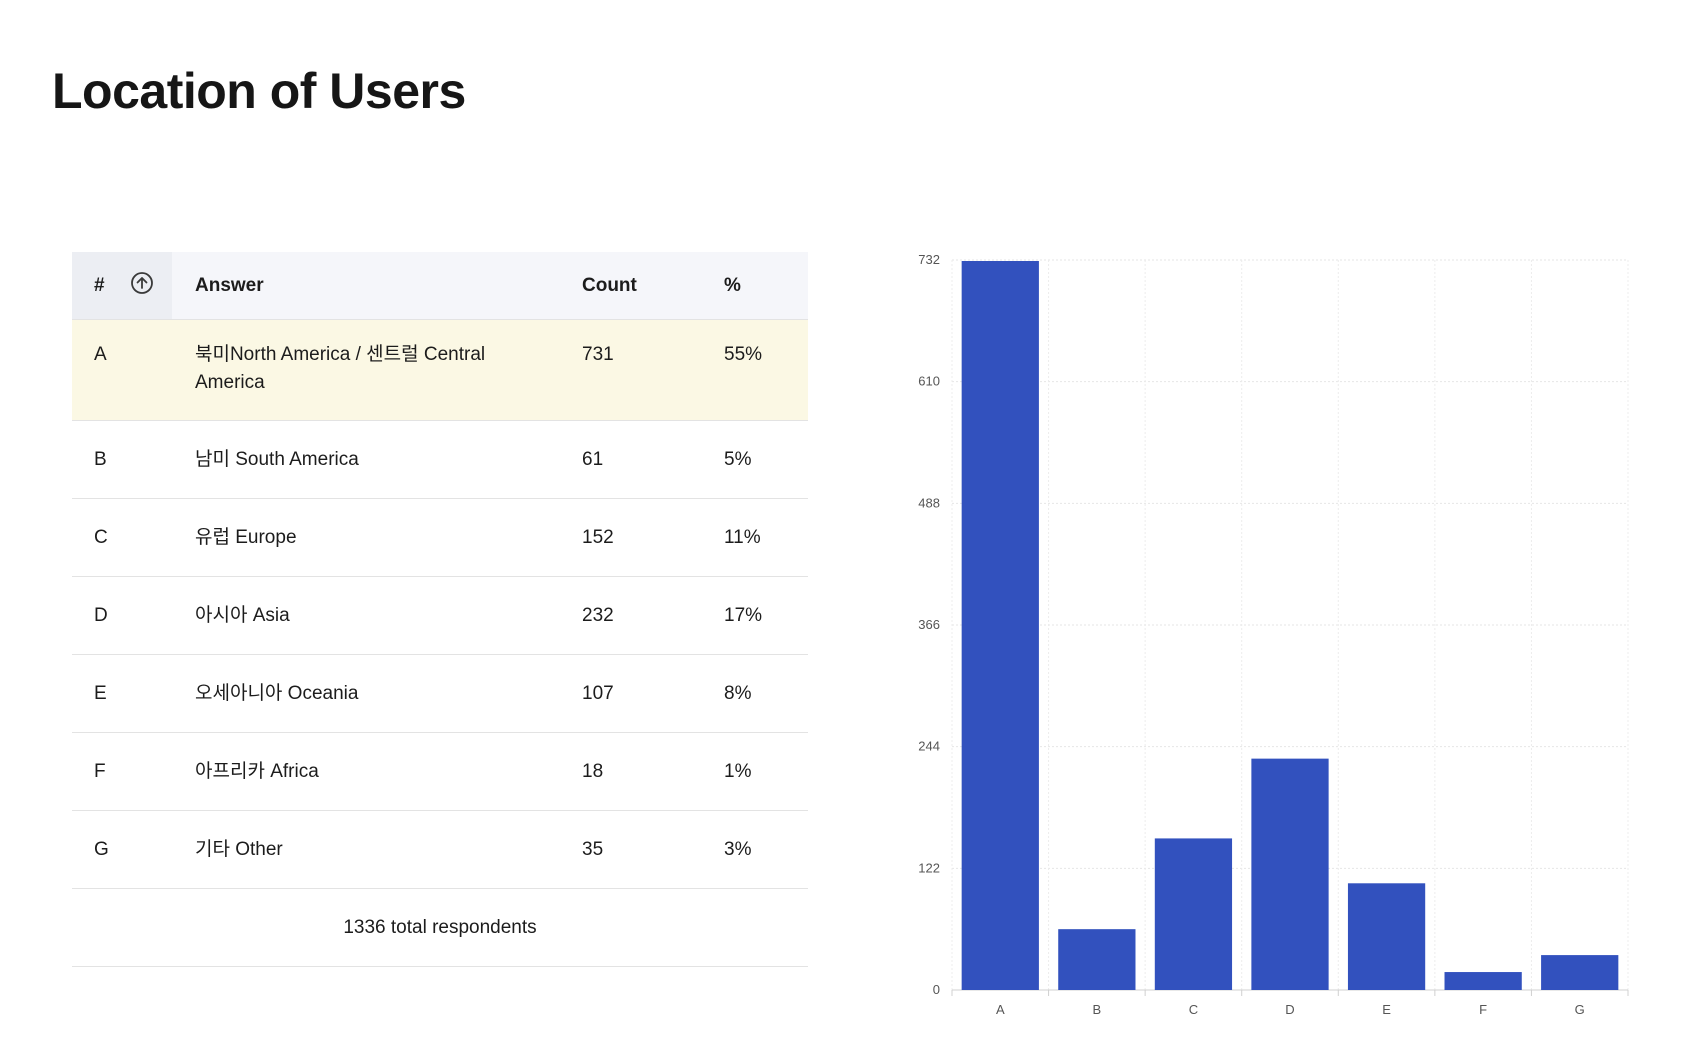 The image size is (1684, 1064). Describe the element at coordinates (1580, 1009) in the screenshot. I see `x-tick-label: G` at that location.